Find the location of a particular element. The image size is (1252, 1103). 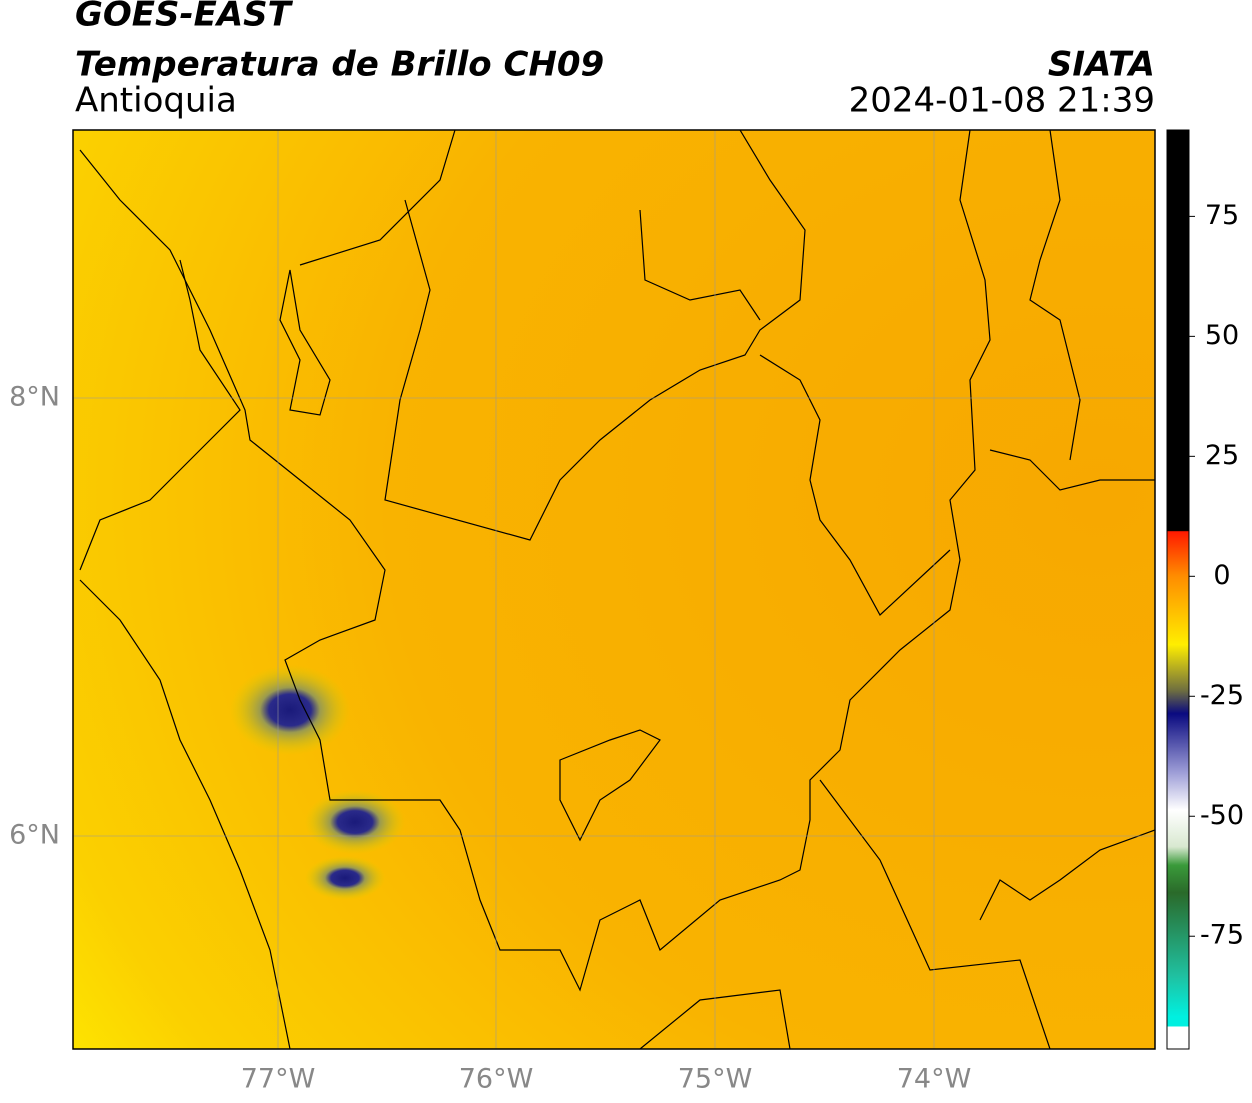

lon-tick-label: 74°W is located at coordinates (934, 1079).